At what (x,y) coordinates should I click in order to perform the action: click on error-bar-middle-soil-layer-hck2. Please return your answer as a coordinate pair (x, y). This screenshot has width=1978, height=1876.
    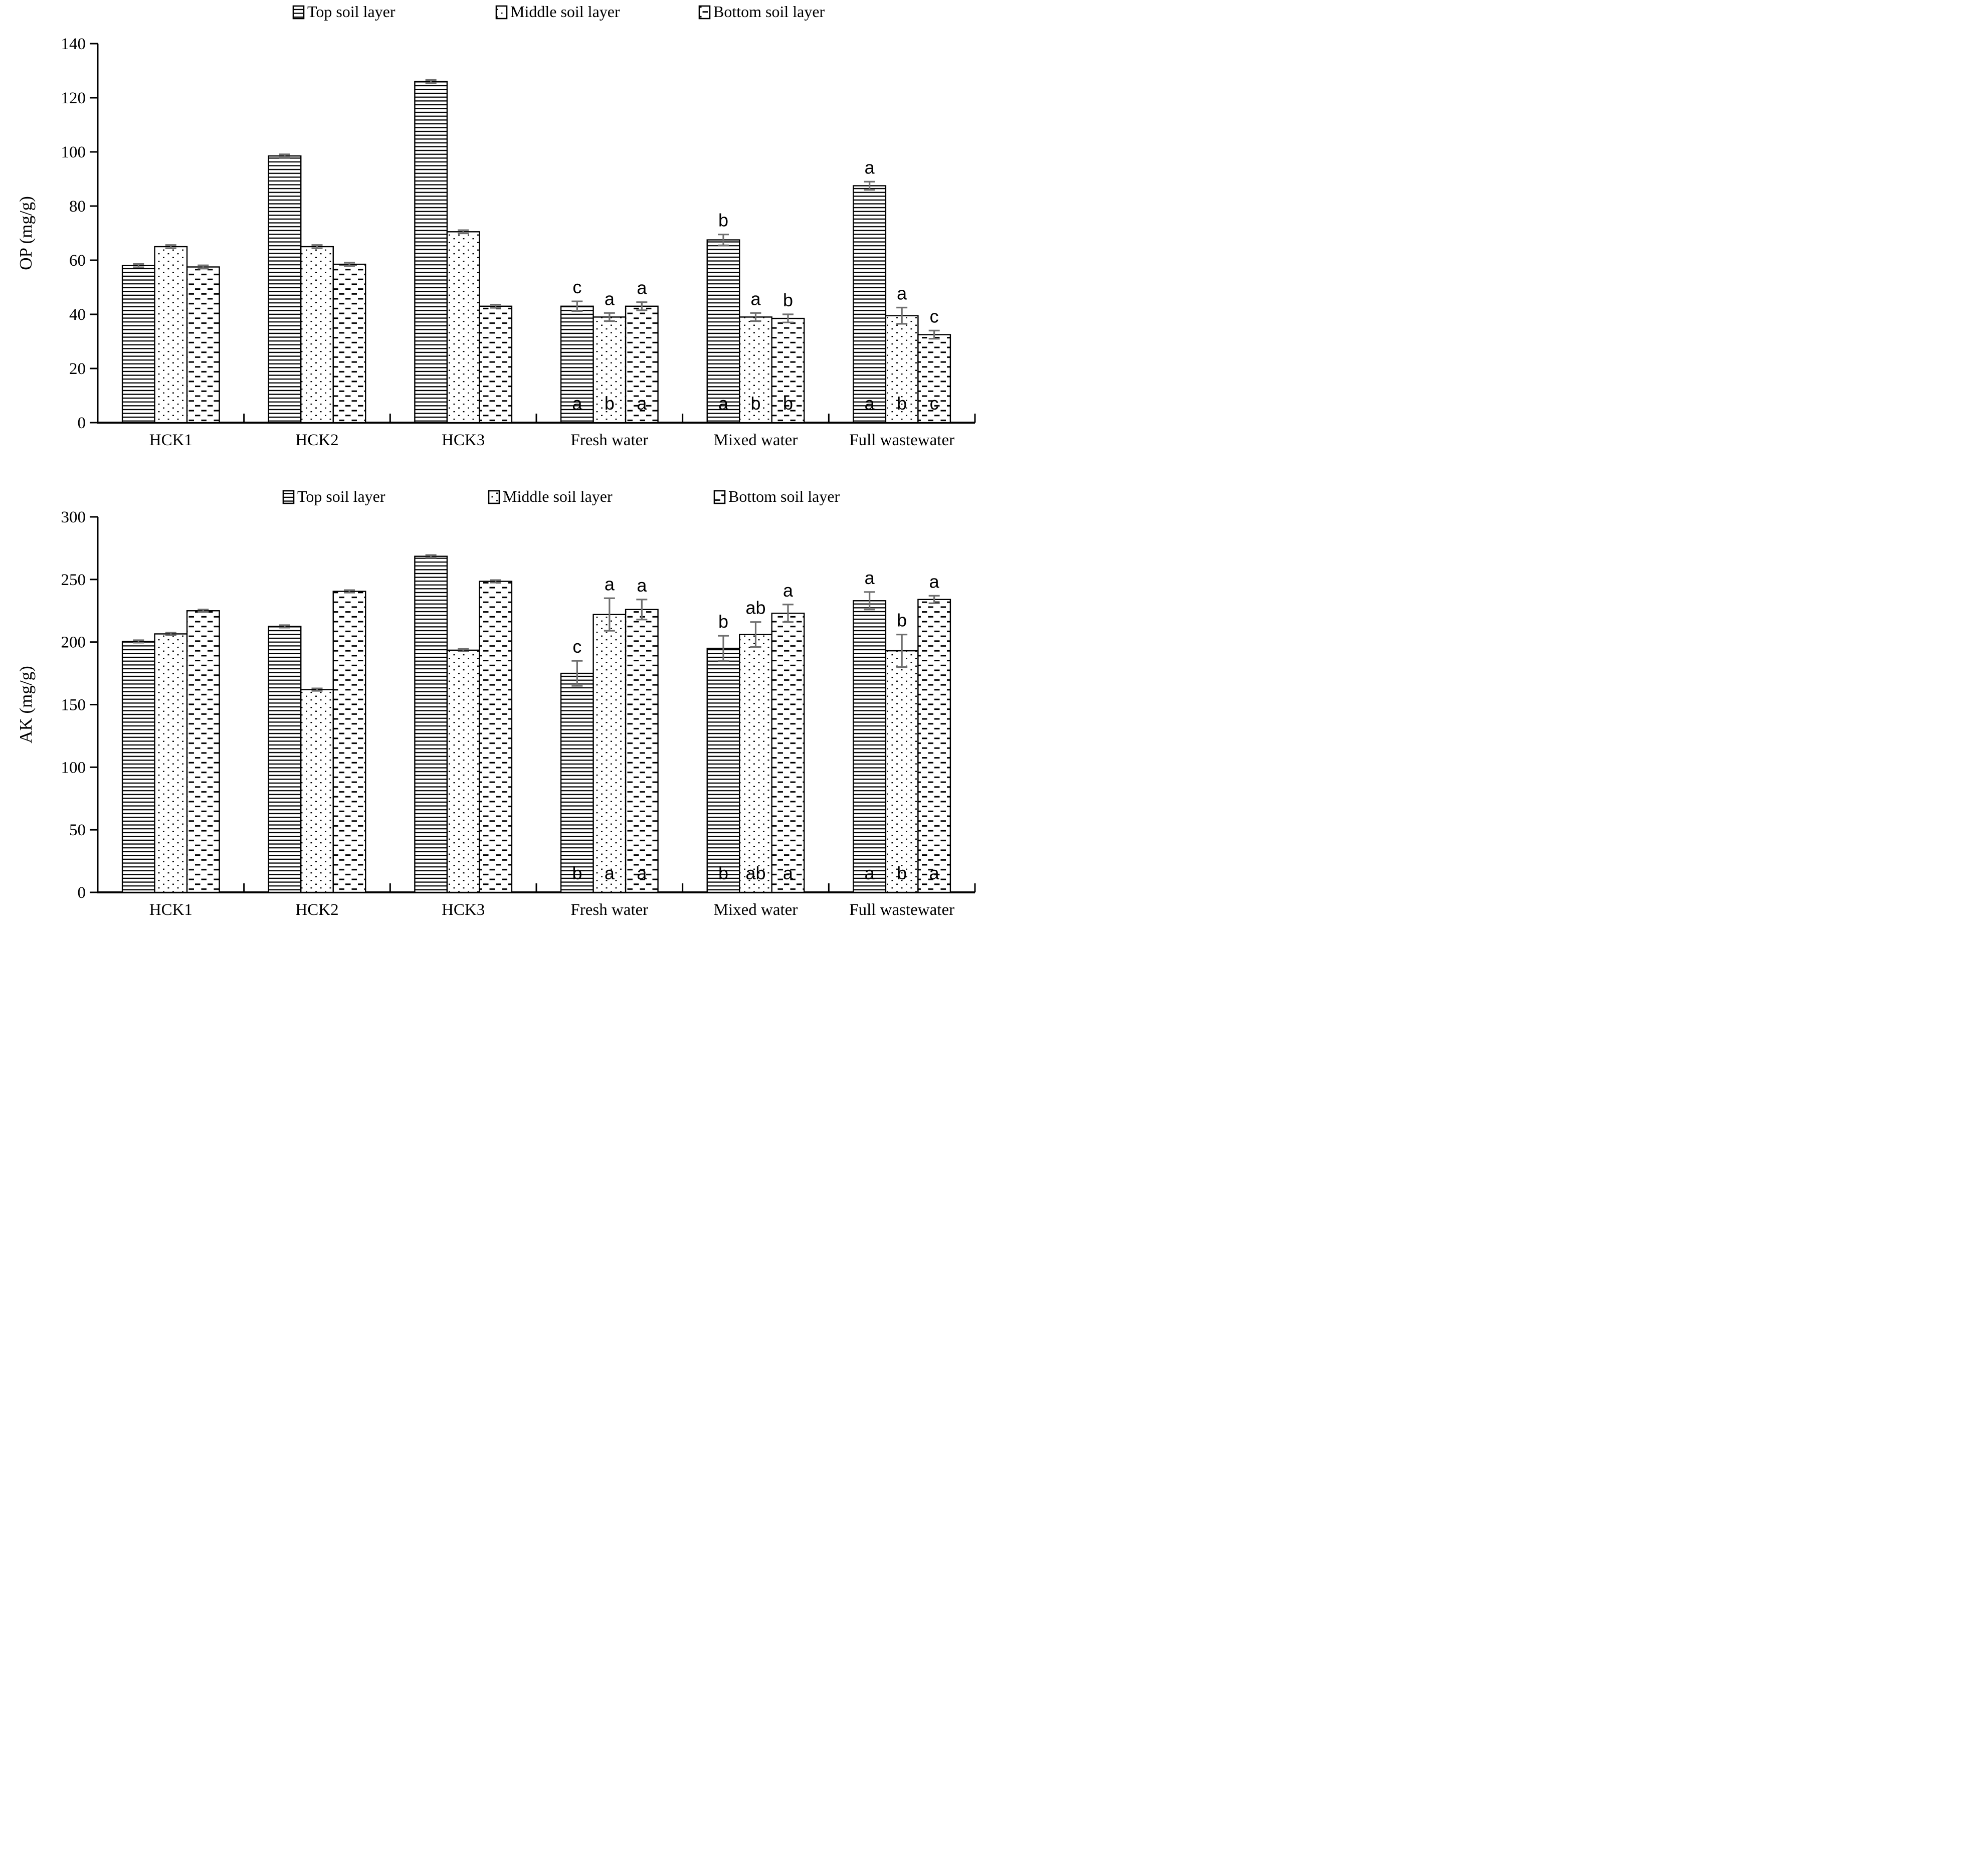
    Looking at the image, I should click on (317, 689).